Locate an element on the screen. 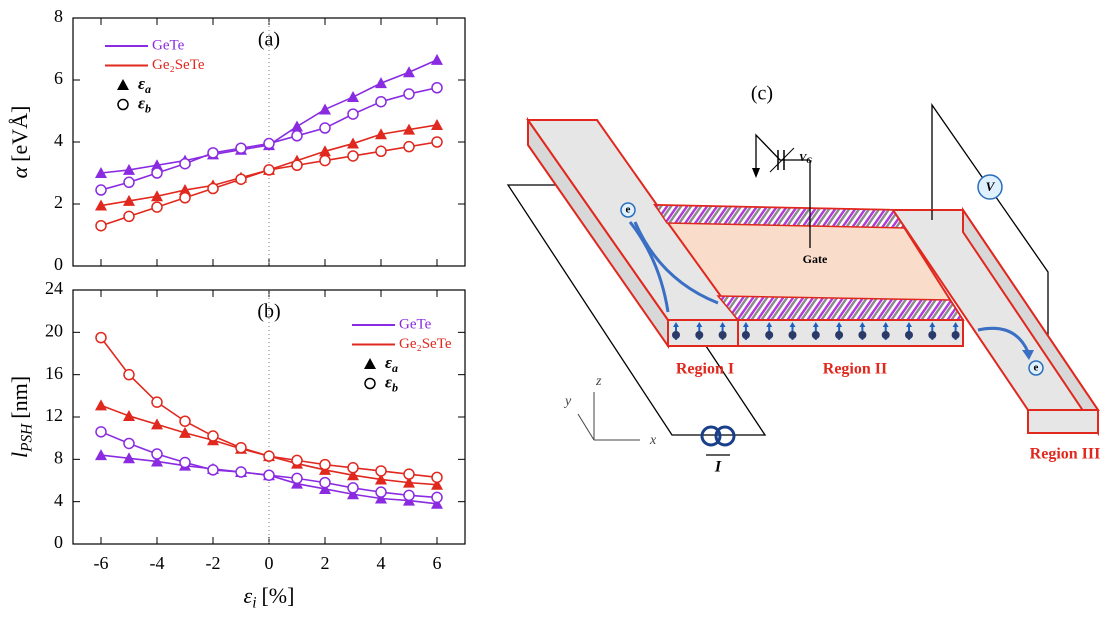 Image resolution: width=1115 pixels, height=620 pixels. gate-label: Gate is located at coordinates (815, 259).